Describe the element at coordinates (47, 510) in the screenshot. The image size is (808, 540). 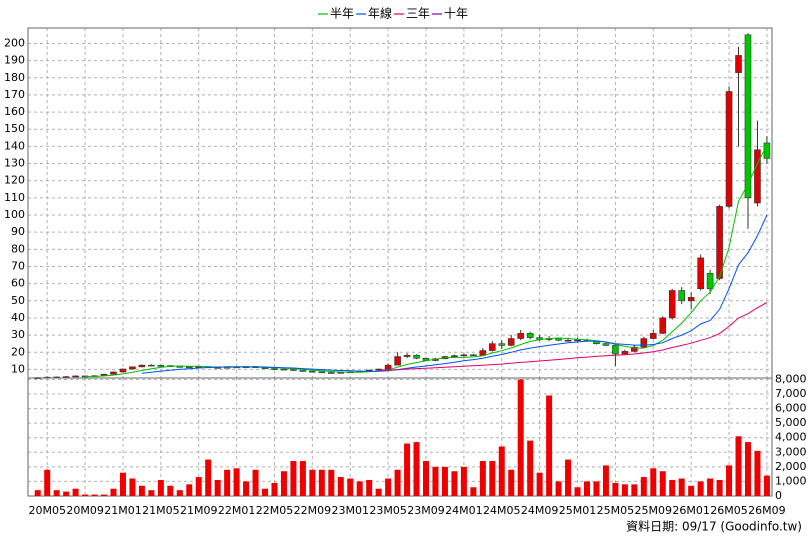
I see `x-tick-label: 20M05` at that location.